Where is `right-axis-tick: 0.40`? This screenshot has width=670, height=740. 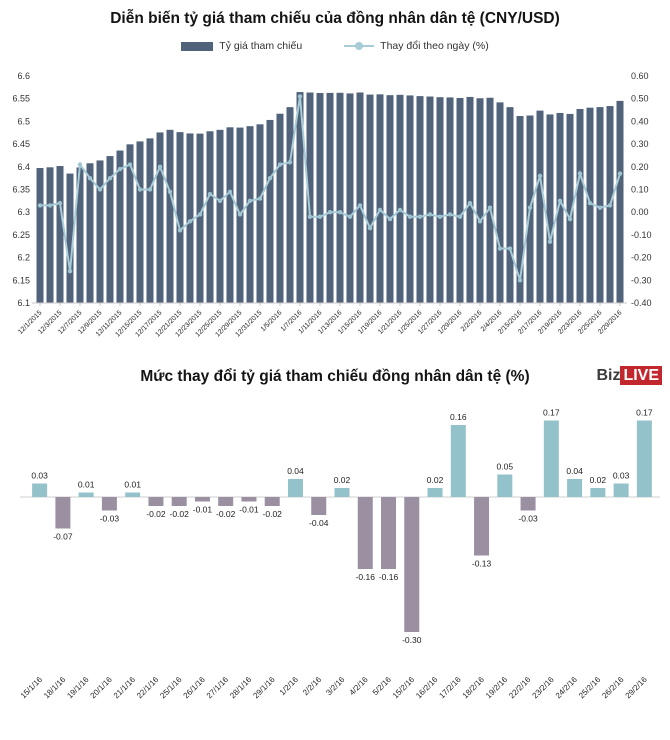
right-axis-tick: 0.40 is located at coordinates (640, 121).